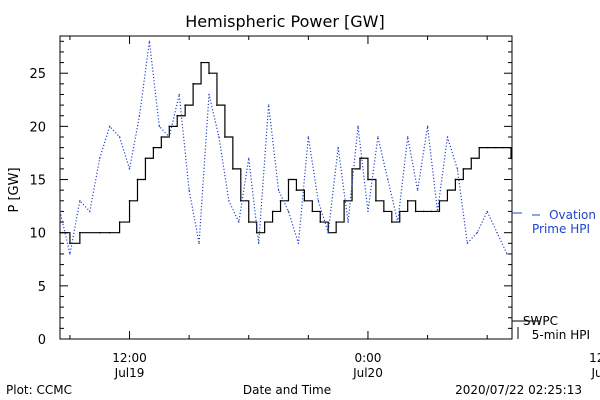 The height and width of the screenshot is (400, 600). What do you see at coordinates (42, 287) in the screenshot?
I see `y-tick-label: 5` at bounding box center [42, 287].